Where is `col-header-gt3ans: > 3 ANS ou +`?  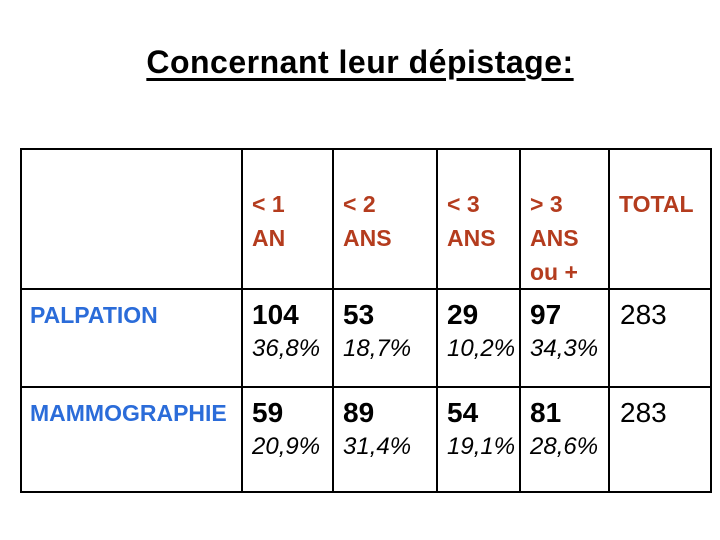
col-header-gt3ans: > 3 ANS ou + is located at coordinates (565, 220).